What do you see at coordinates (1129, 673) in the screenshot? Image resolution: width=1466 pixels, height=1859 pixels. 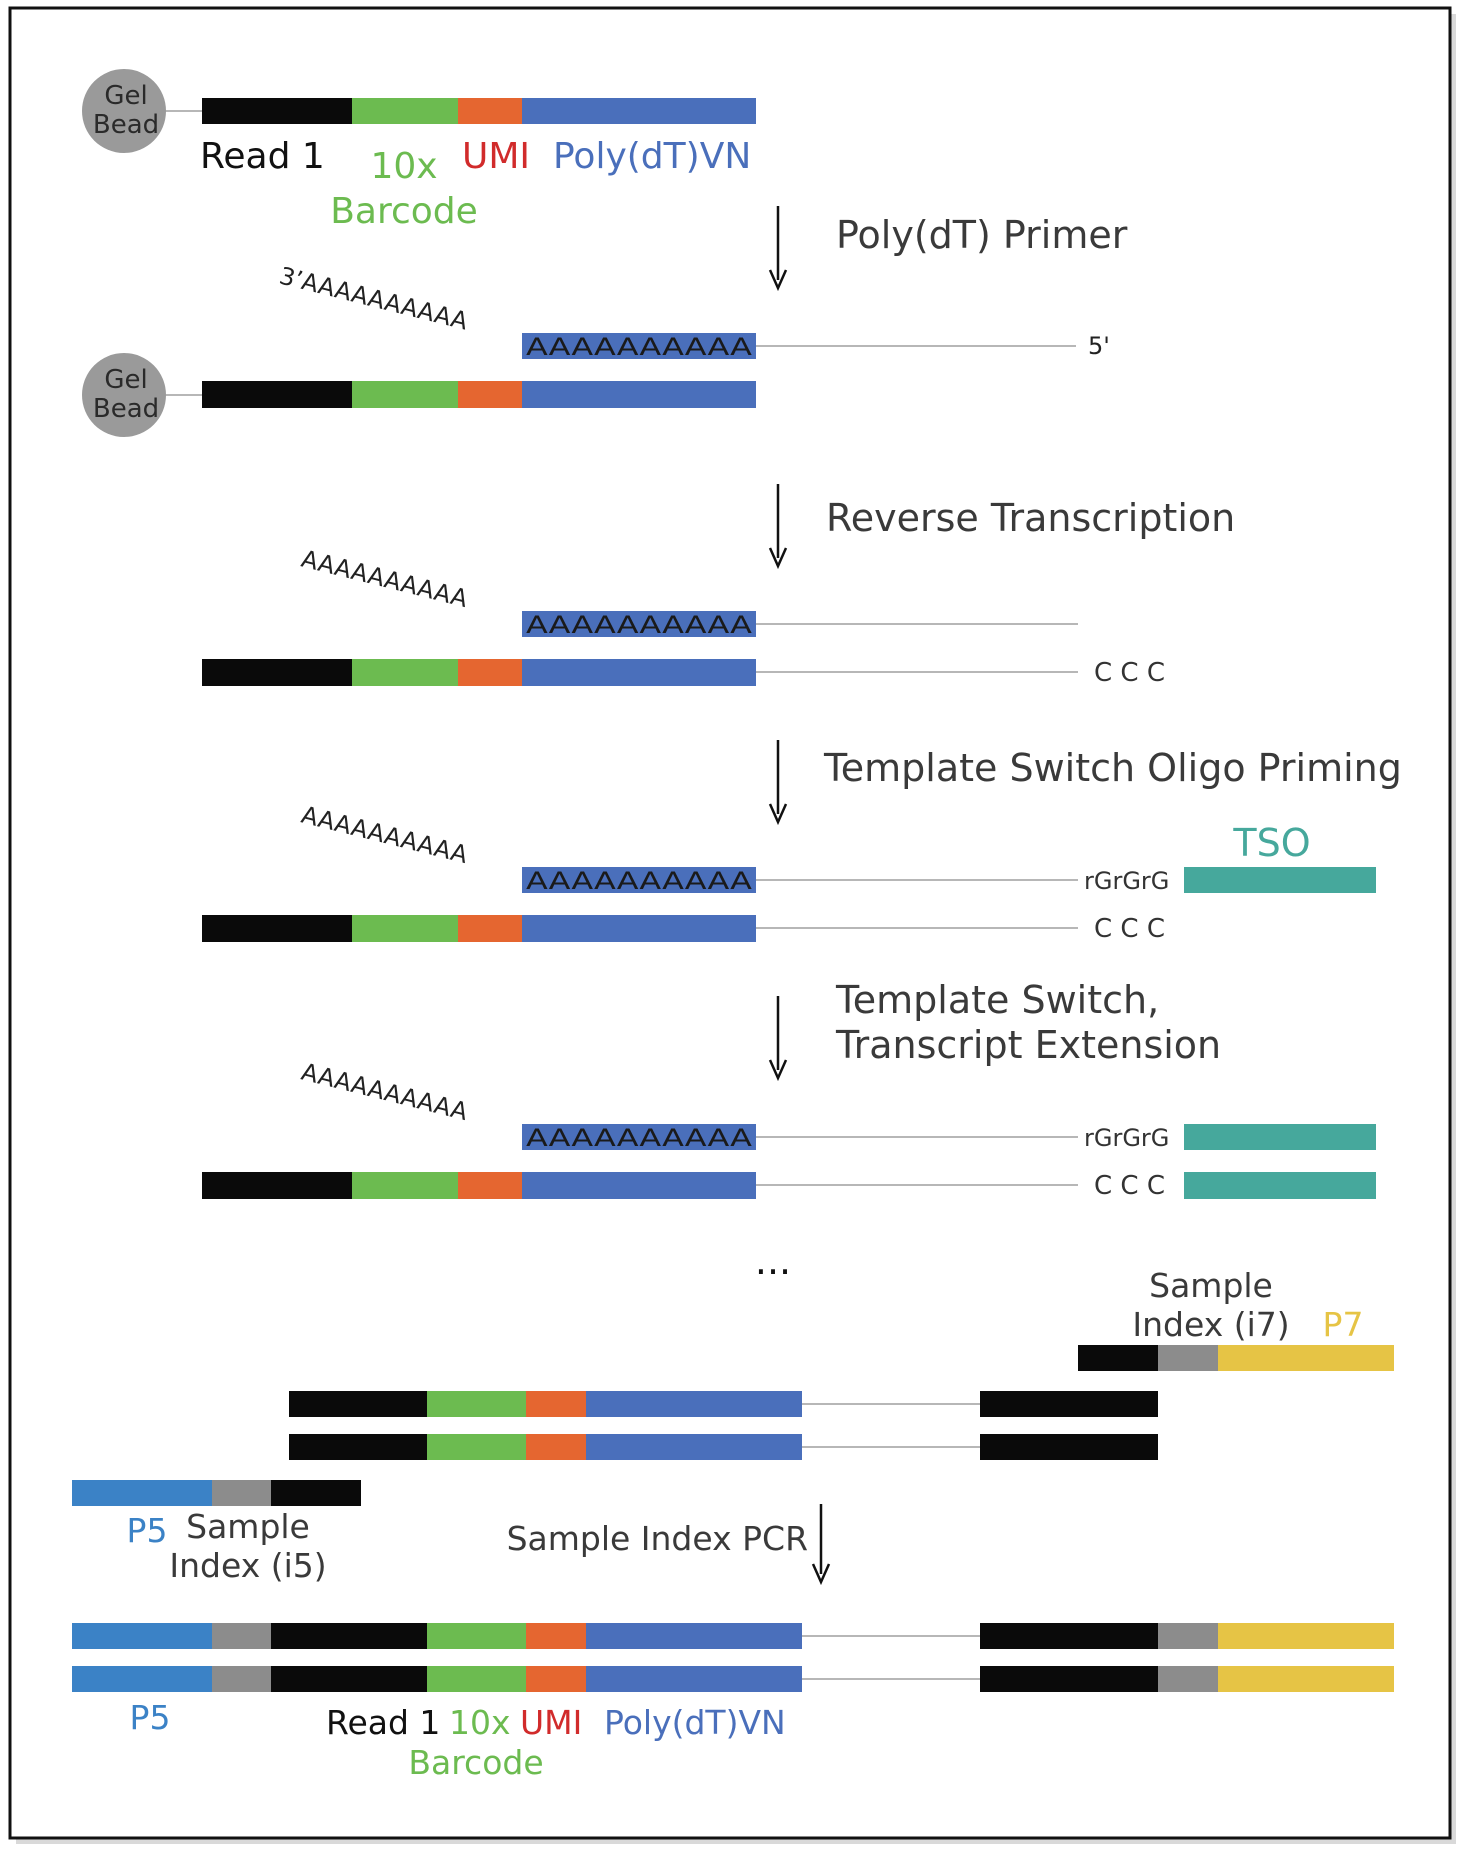 I see `ccc-label-3: C C C` at bounding box center [1129, 673].